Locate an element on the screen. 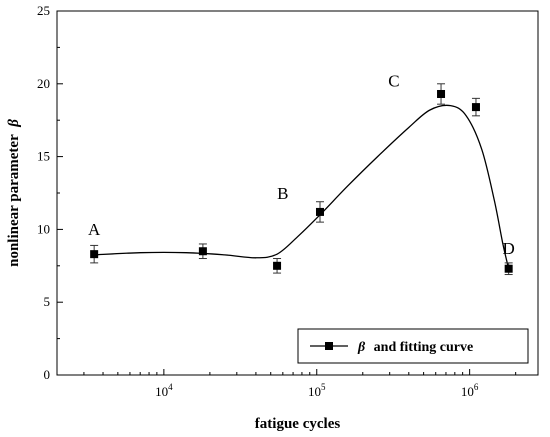 Image resolution: width=550 pixels, height=437 pixels. legend: β and fitting curve is located at coordinates (413, 346).